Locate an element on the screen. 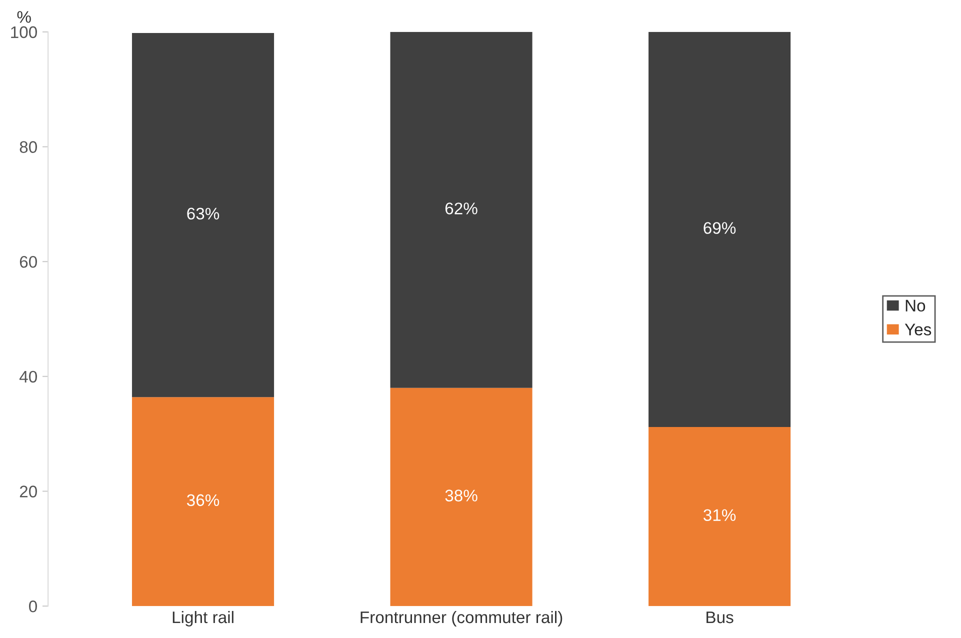 This screenshot has height=638, width=961. data-label: 38% is located at coordinates (461, 496).